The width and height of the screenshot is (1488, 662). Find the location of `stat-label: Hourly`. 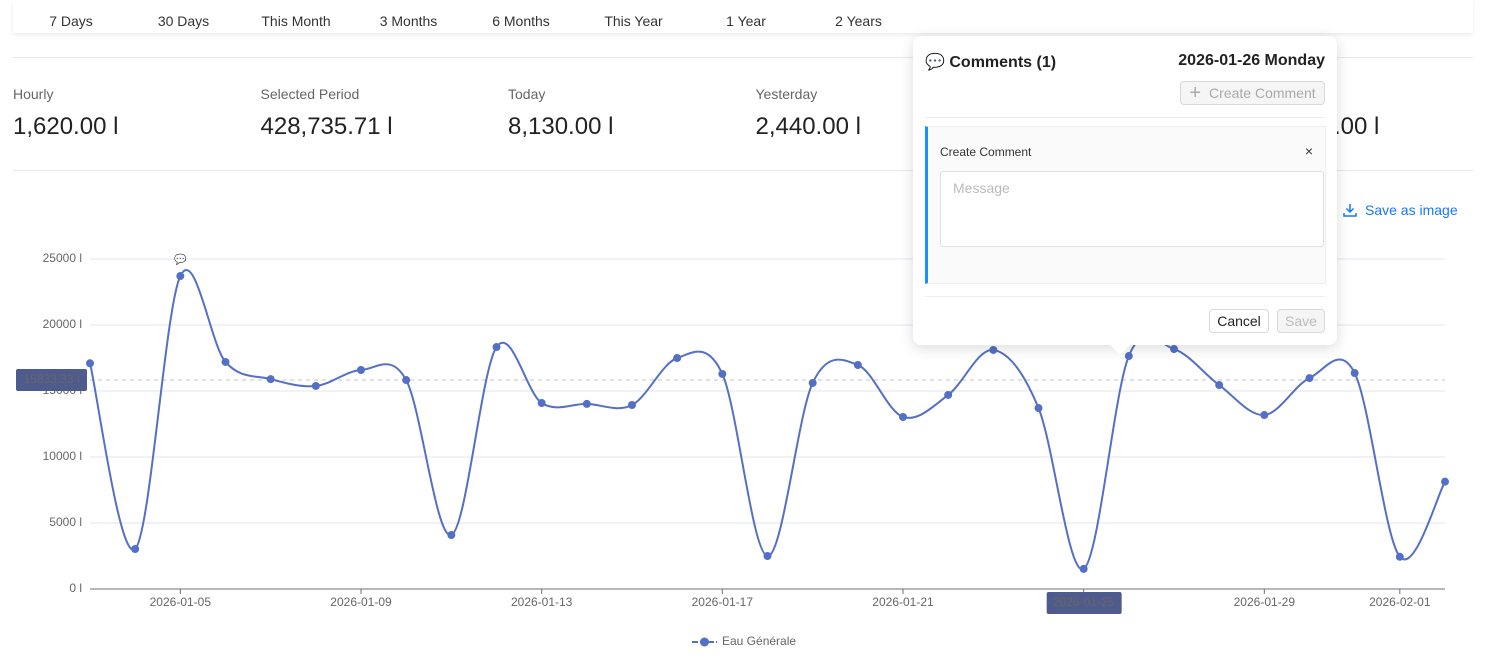

stat-label: Hourly is located at coordinates (33, 94).